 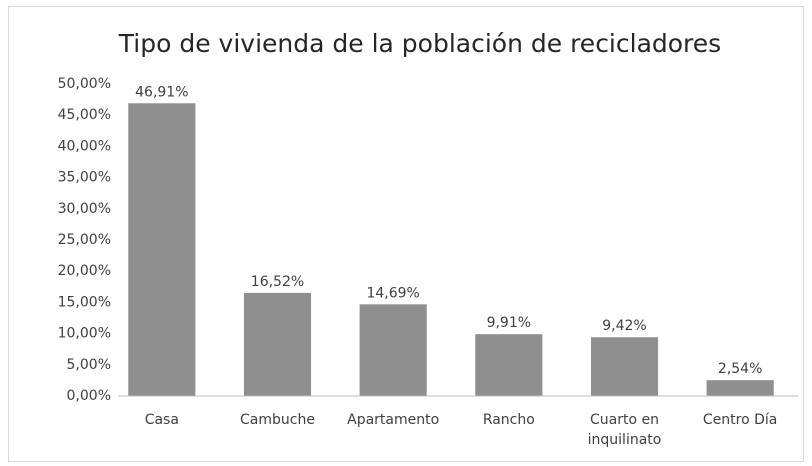 I want to click on data-label: 46,91%, so click(x=161, y=92).